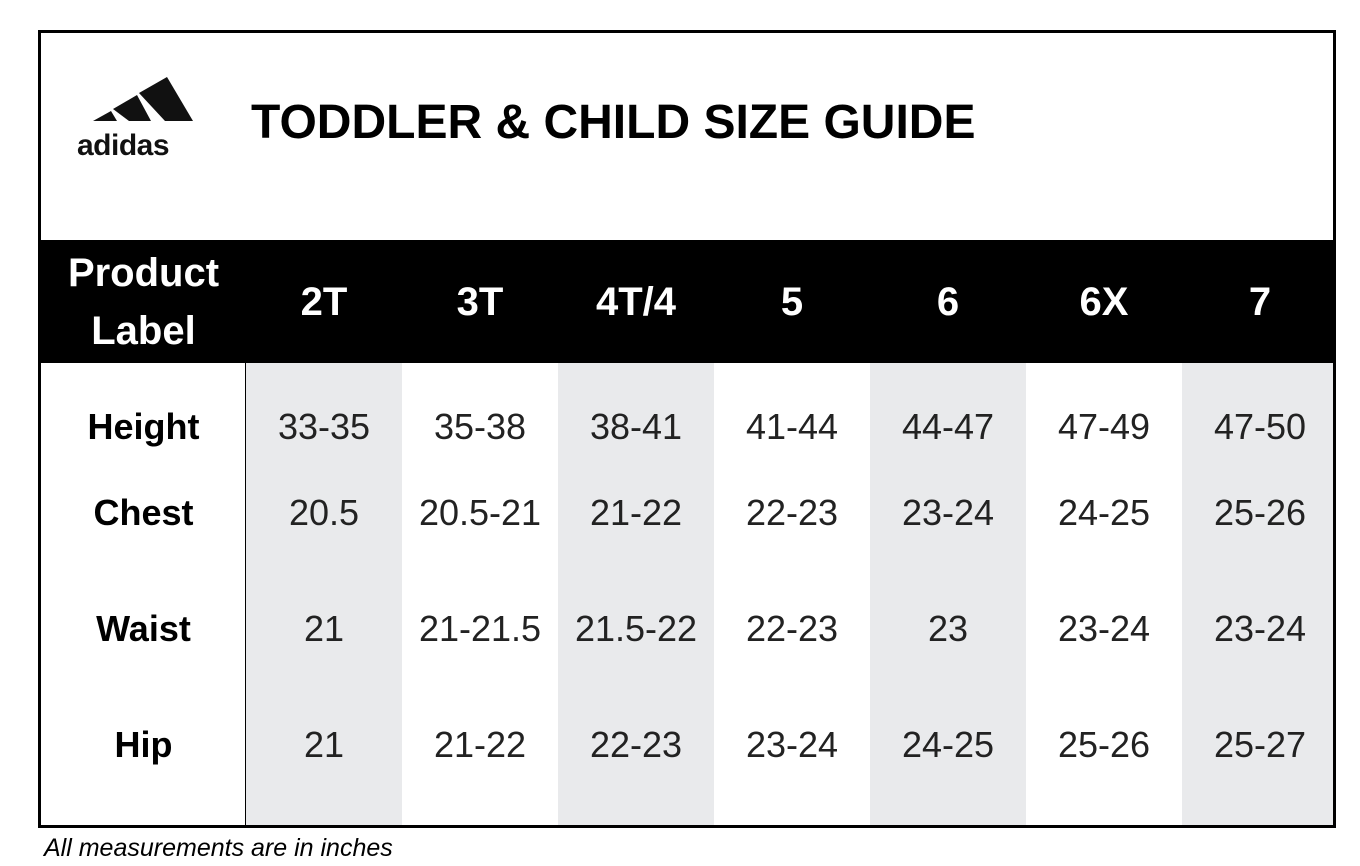 The image size is (1360, 866). What do you see at coordinates (636, 628) in the screenshot?
I see `size-value: 21.5-22` at bounding box center [636, 628].